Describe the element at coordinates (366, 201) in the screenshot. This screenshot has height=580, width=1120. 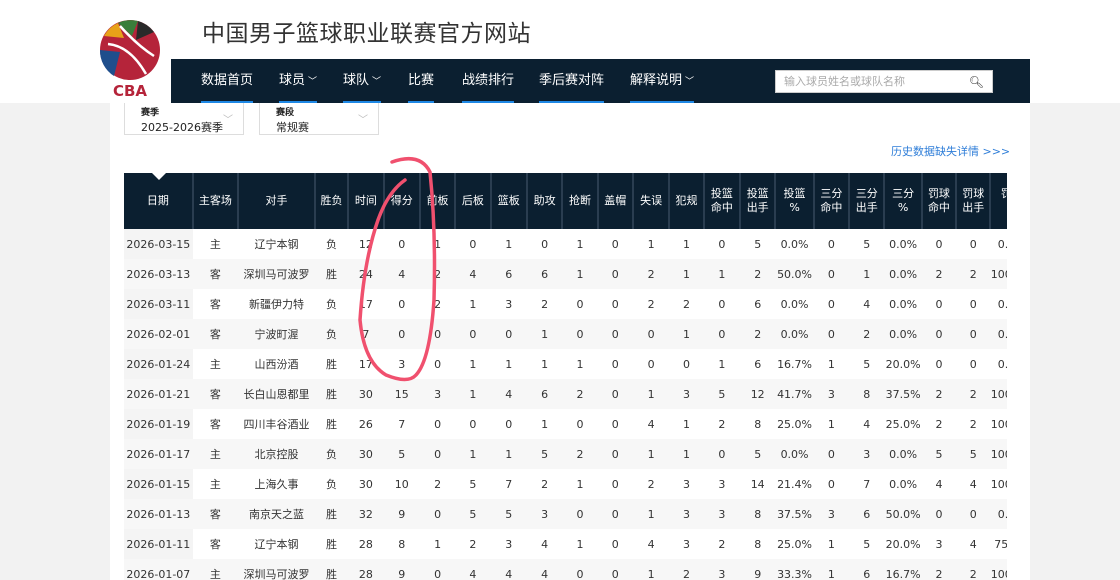
I see `column-header: 时间` at that location.